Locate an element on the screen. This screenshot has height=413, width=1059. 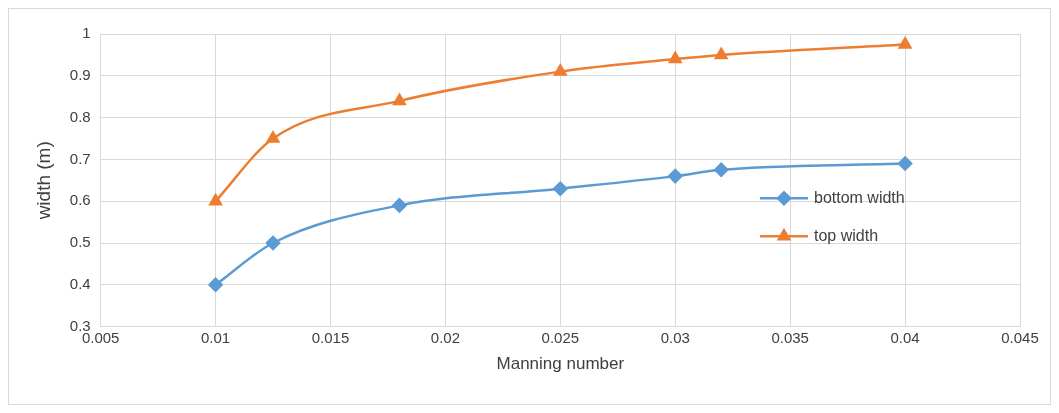
y-tick-label: 0.4 is located at coordinates (80, 283).